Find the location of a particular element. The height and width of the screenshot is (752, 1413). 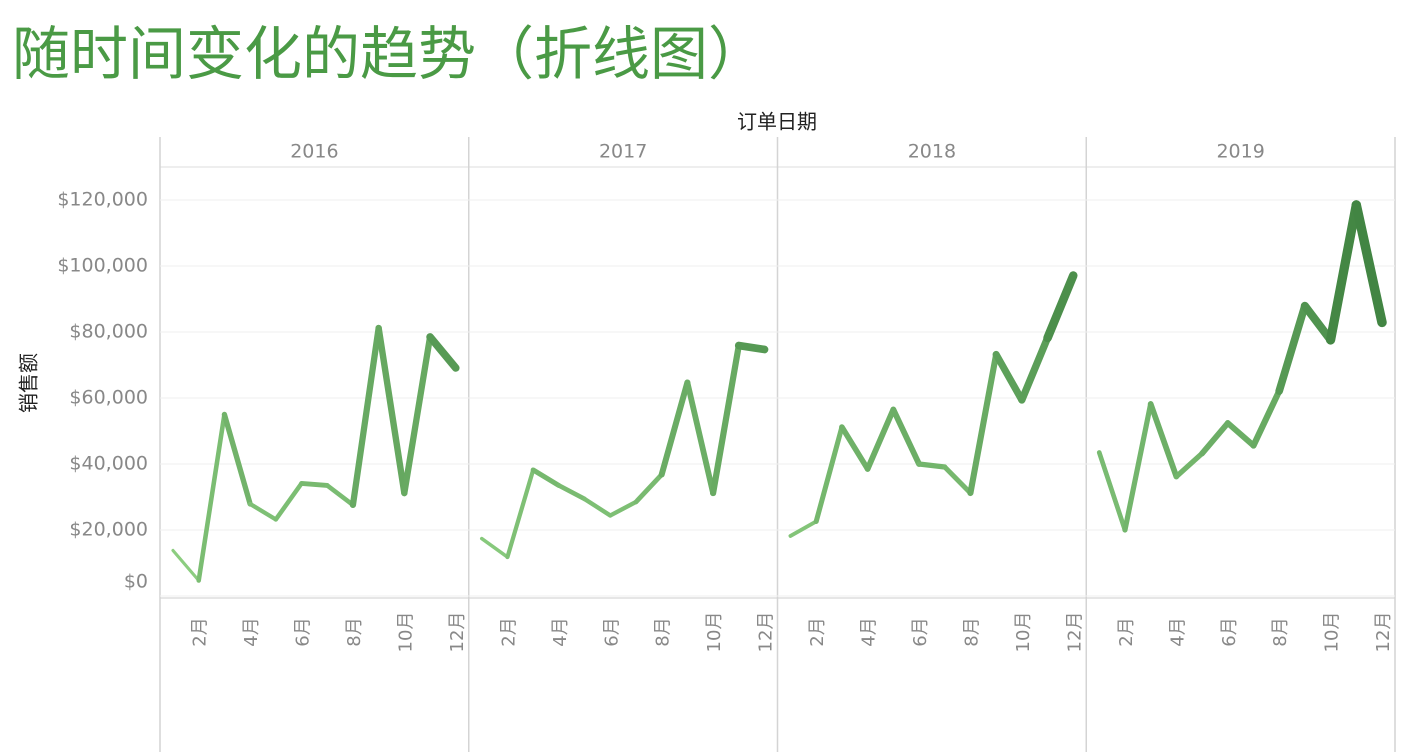

y-tick-label: $100,000 is located at coordinates (102, 266).